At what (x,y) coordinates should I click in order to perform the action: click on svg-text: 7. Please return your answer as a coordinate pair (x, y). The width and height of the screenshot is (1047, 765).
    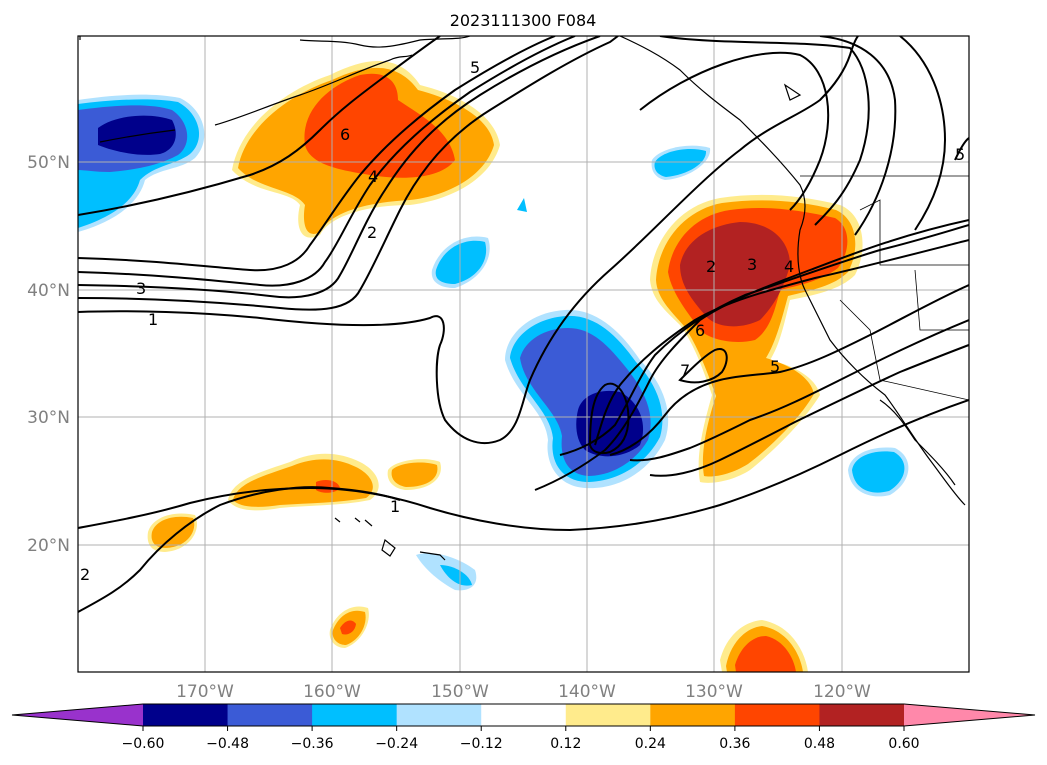
    Looking at the image, I should click on (685, 370).